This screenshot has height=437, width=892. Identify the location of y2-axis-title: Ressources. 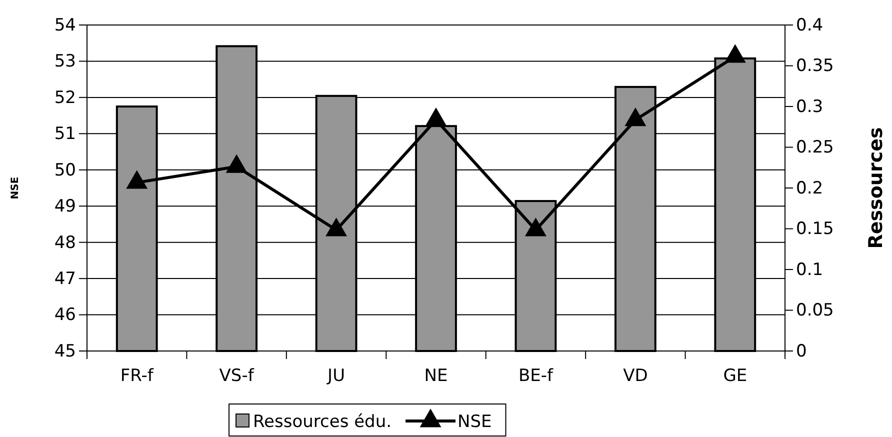
(876, 188).